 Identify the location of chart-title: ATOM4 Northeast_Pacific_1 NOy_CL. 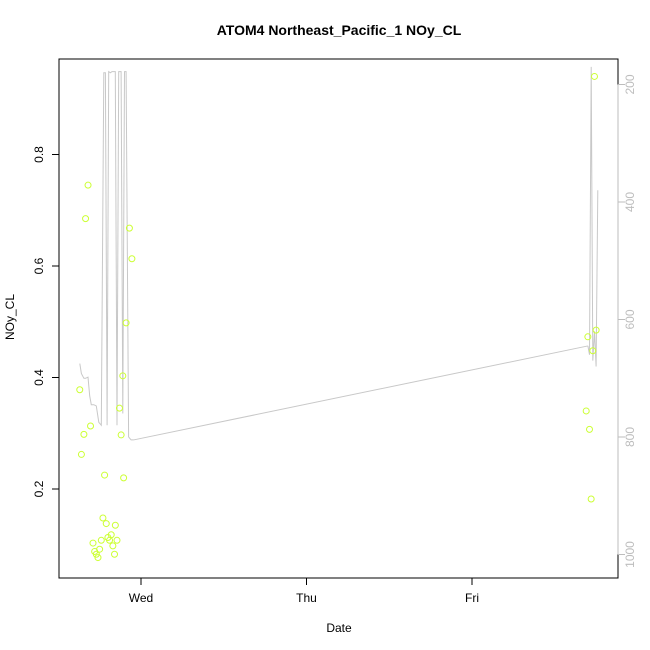
(339, 30).